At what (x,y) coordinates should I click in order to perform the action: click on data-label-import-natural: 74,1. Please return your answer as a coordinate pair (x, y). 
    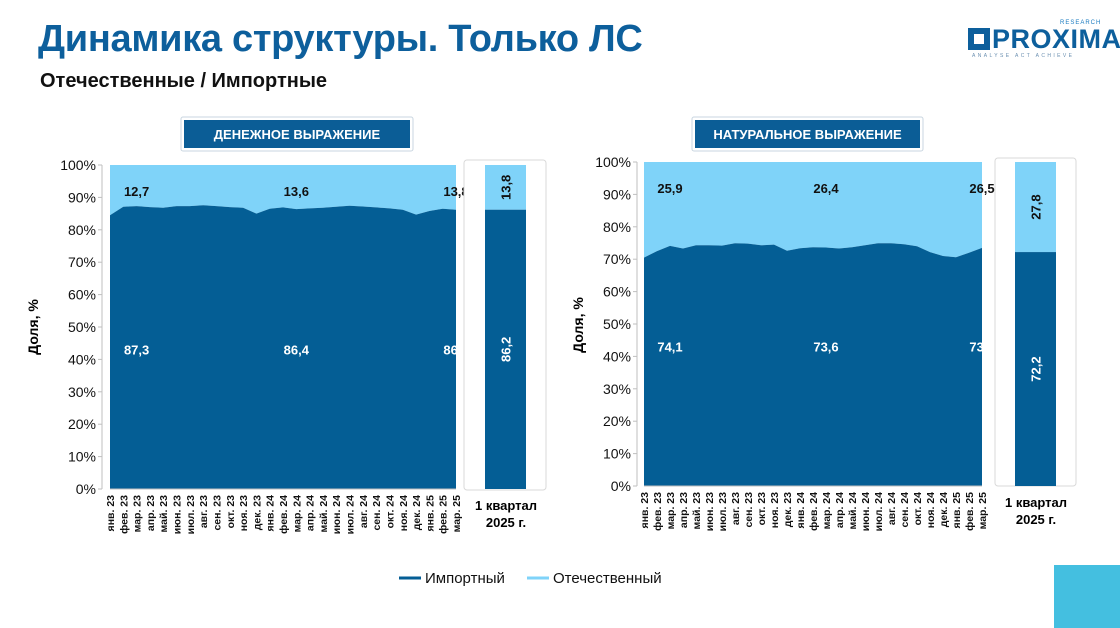
    Looking at the image, I should click on (669, 347).